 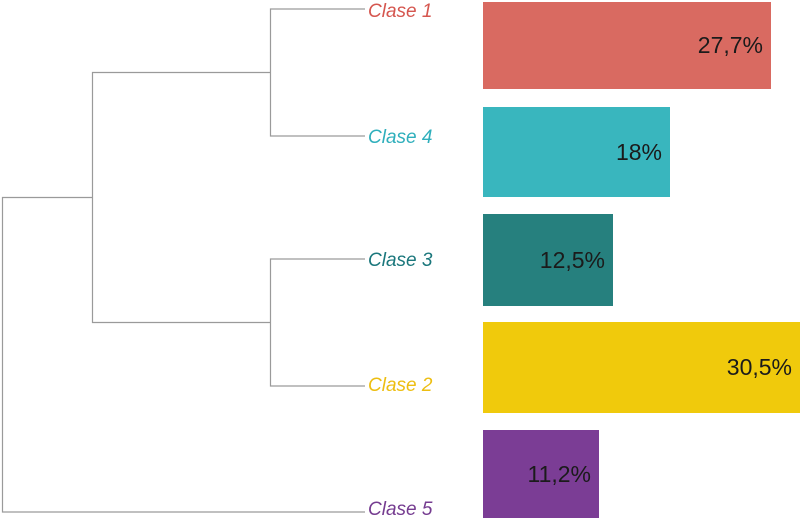 I want to click on dendrogram-link-clase3-clase2, so click(x=317, y=322).